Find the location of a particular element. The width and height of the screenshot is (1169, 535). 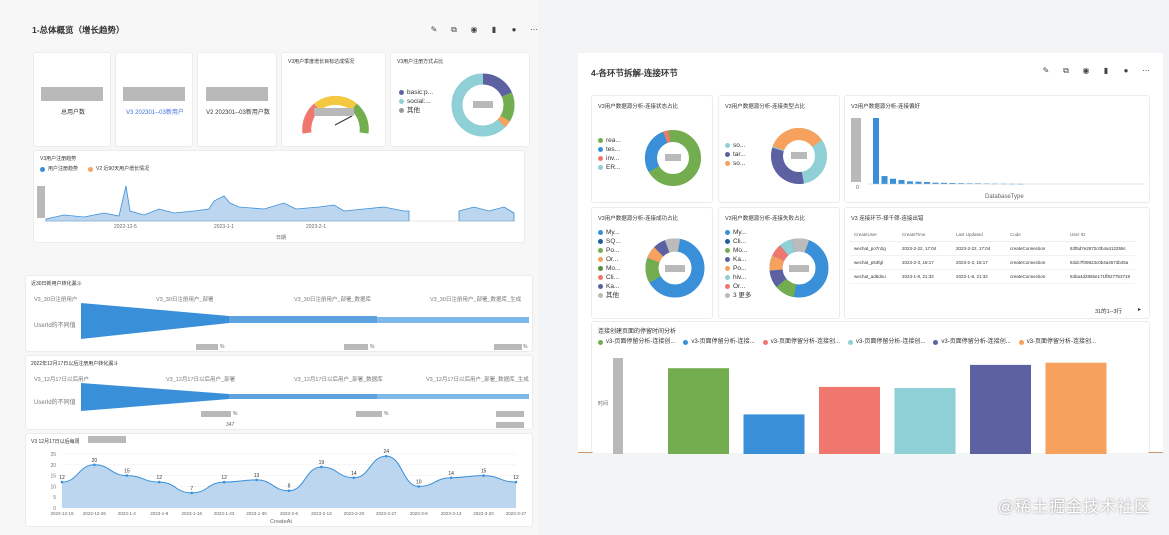

col-header: CreateUser is located at coordinates (873, 235).